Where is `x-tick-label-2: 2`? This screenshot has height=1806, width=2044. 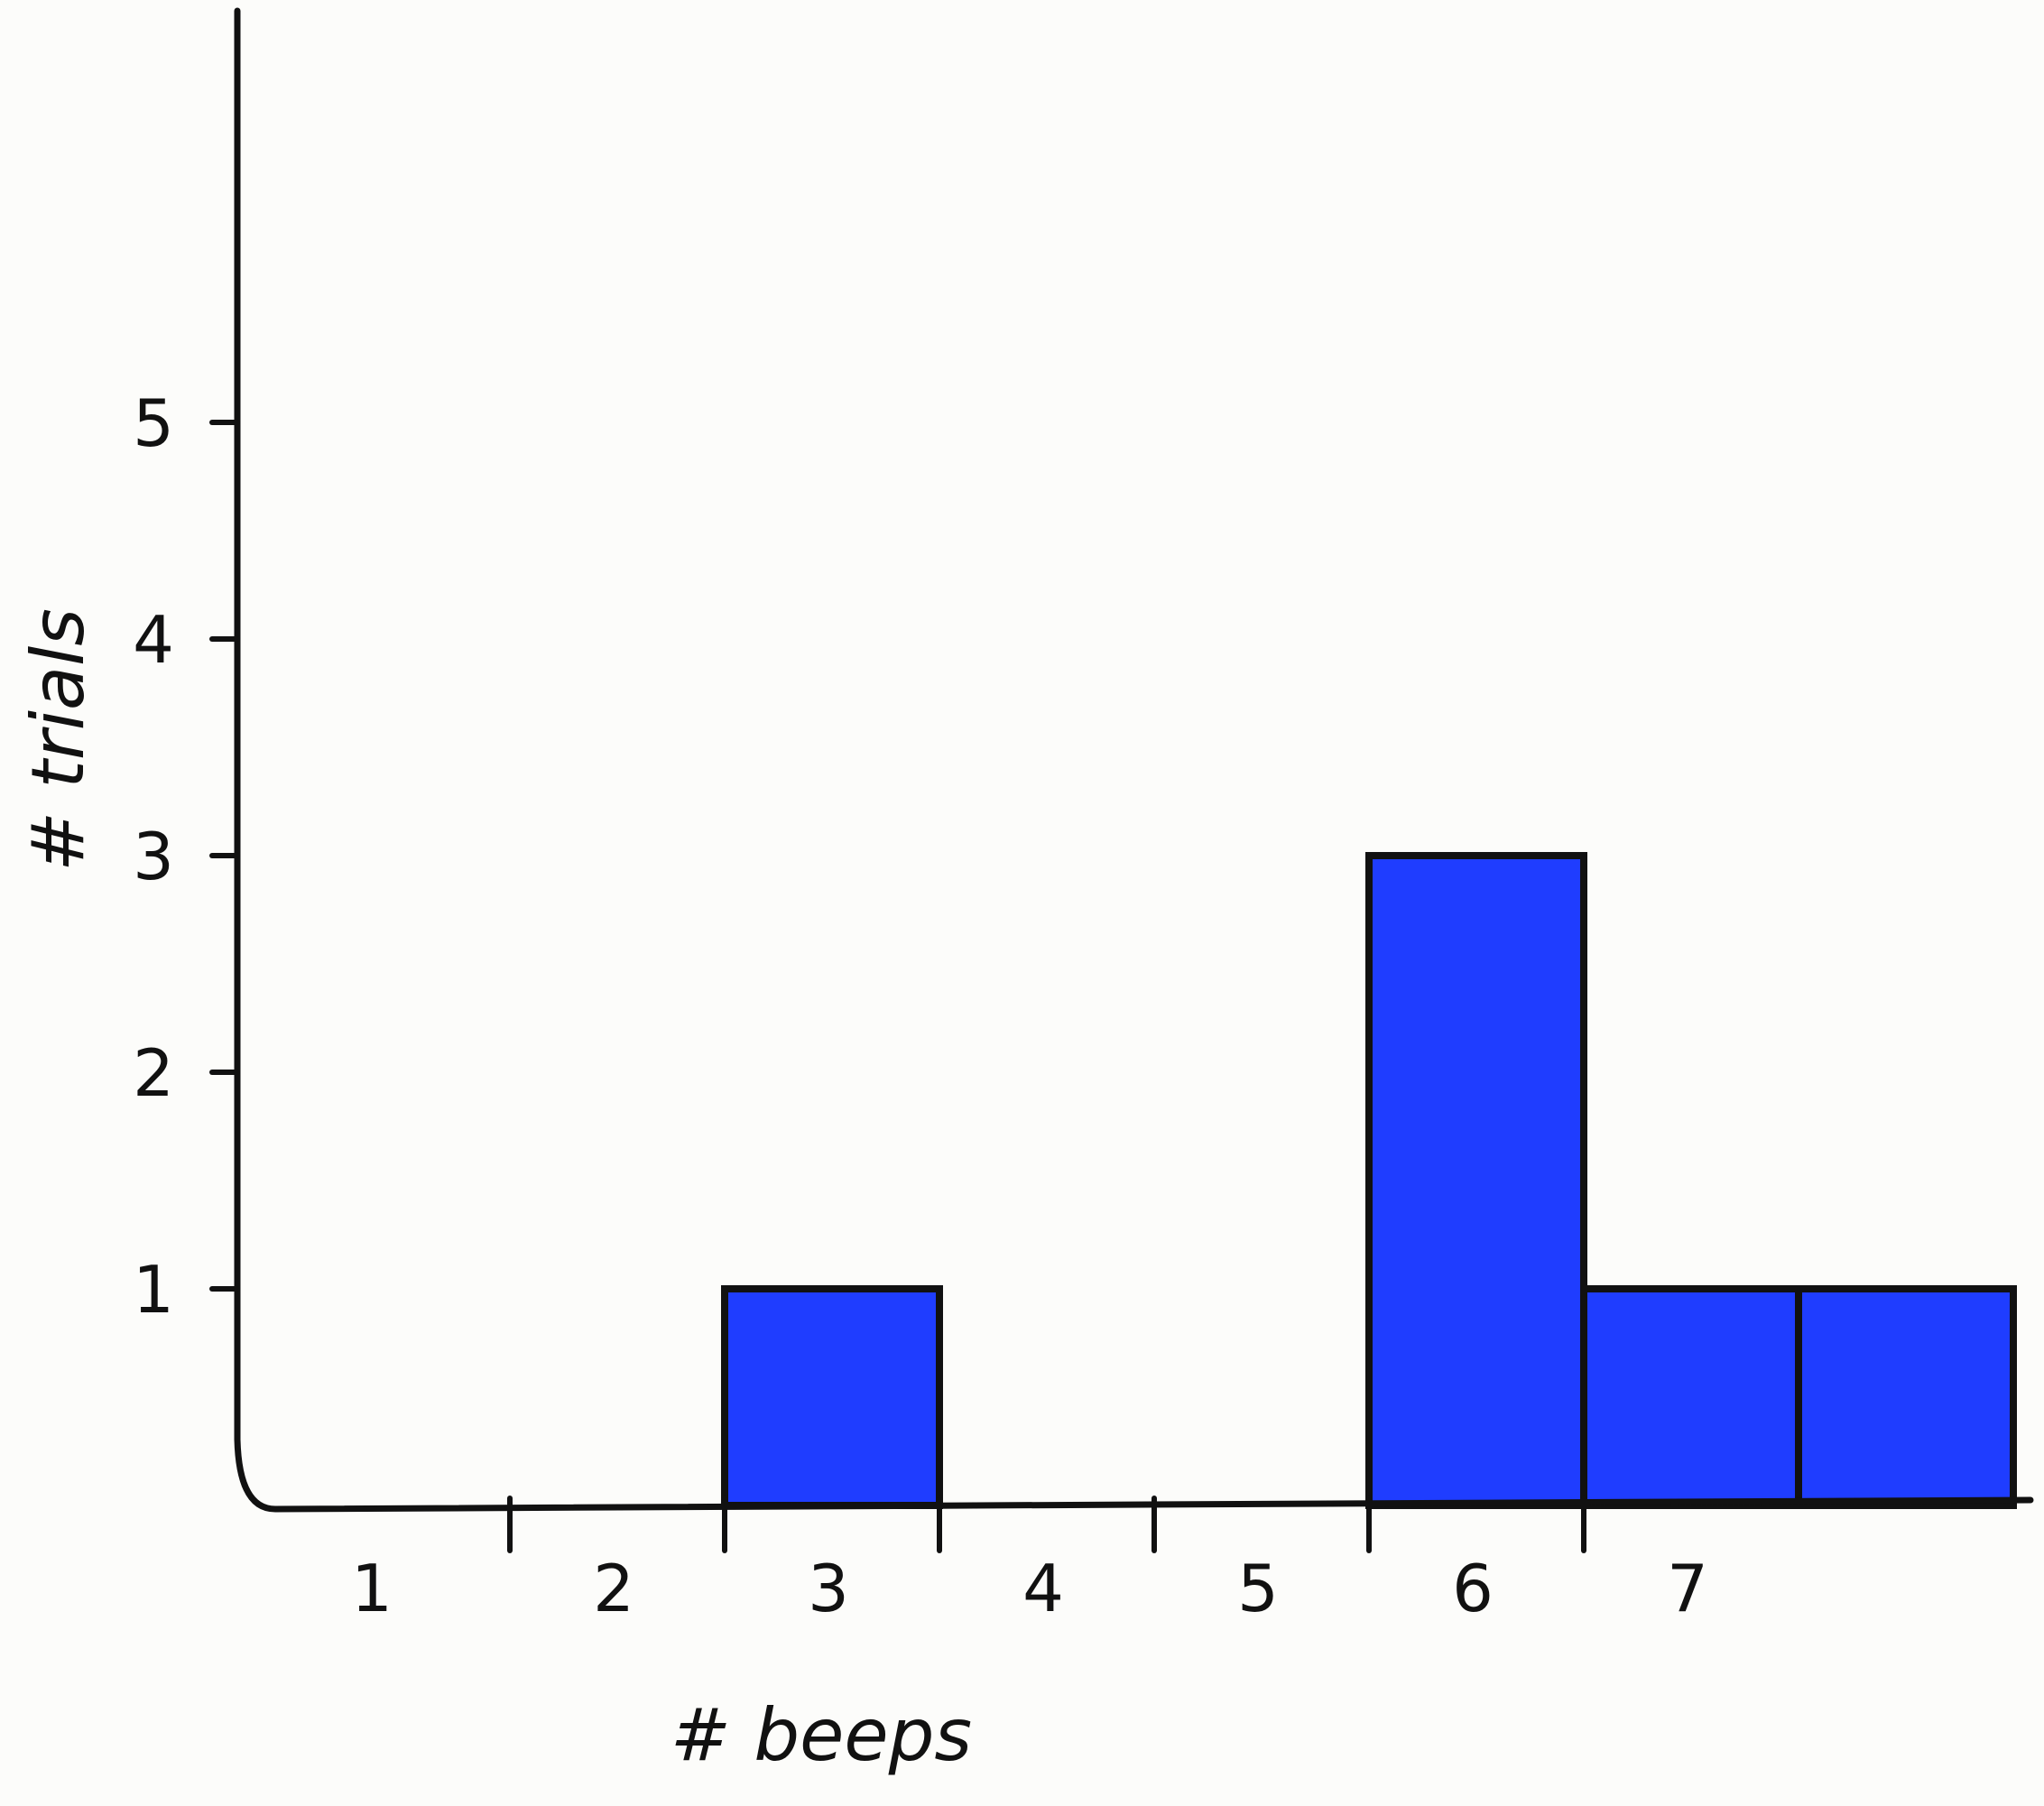 x-tick-label-2: 2 is located at coordinates (613, 1588).